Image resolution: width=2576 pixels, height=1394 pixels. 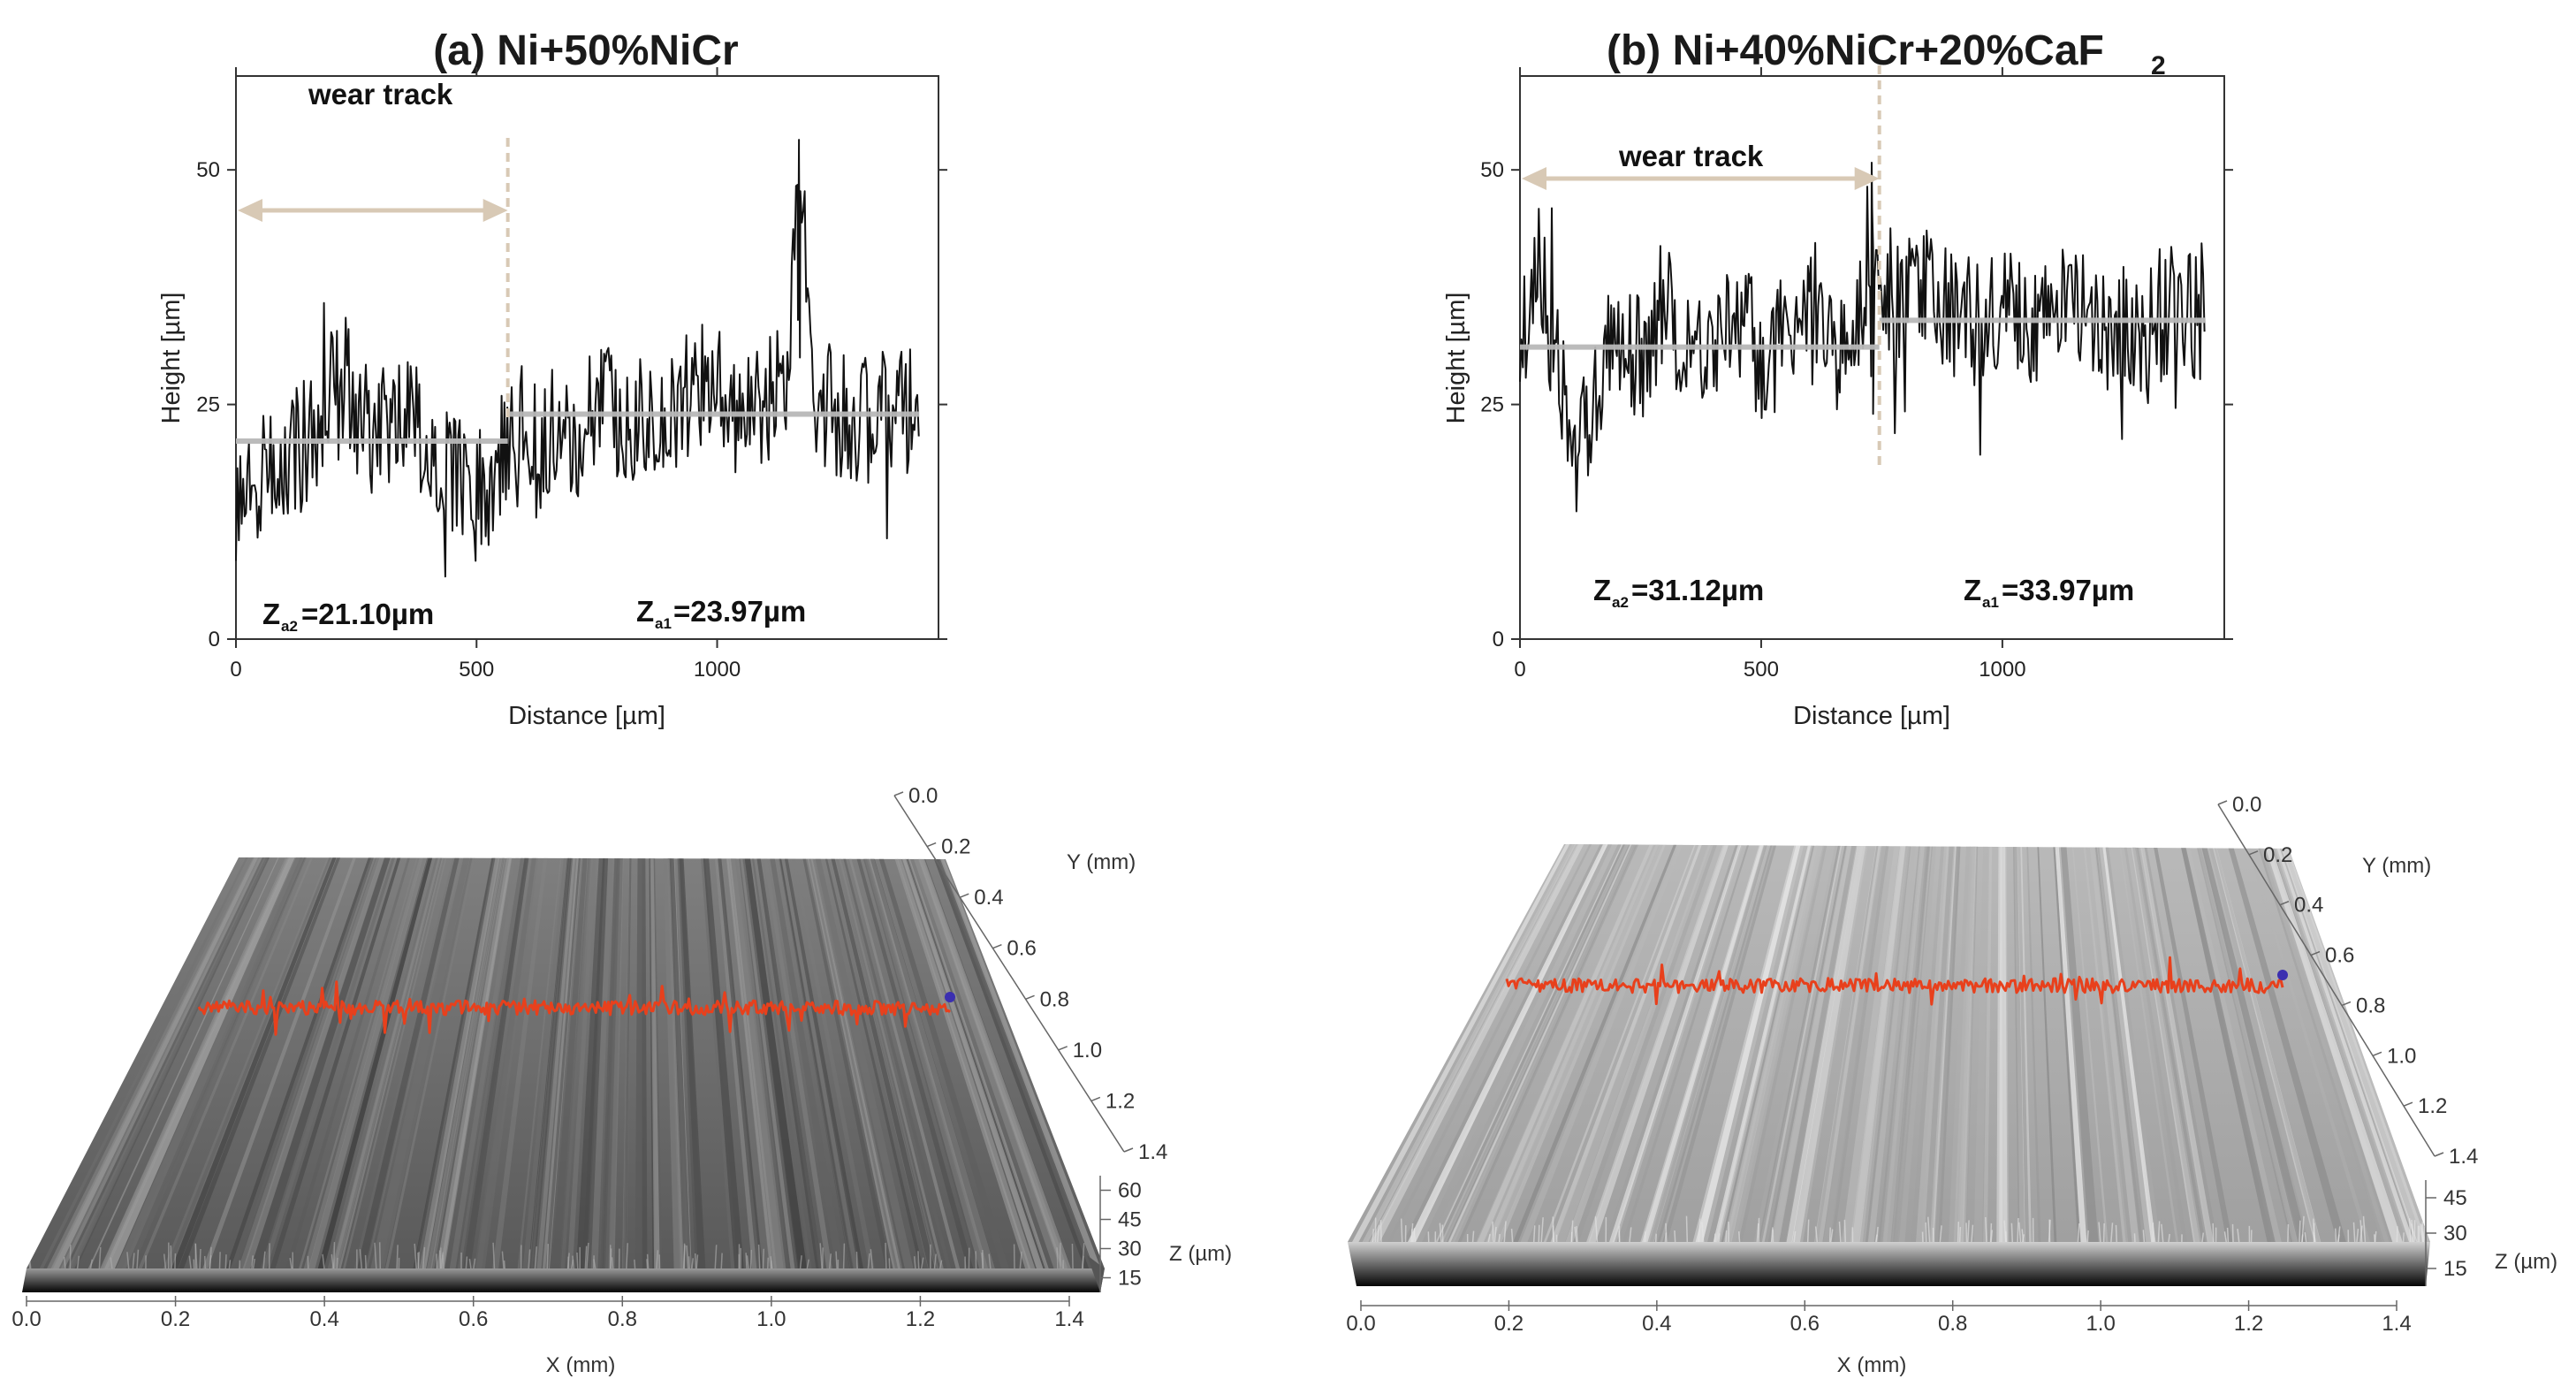 I want to click on panel-a-ylabel: Height [µm], so click(x=171, y=358).